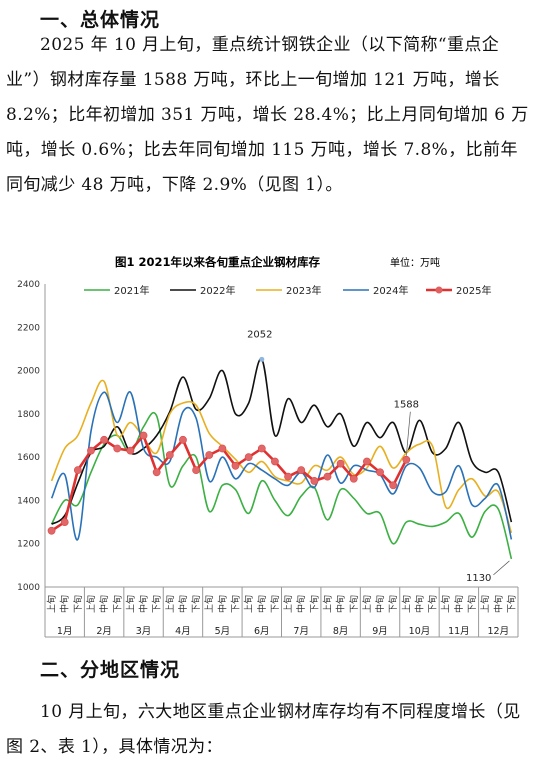 This screenshot has width=539, height=765. What do you see at coordinates (131, 290) in the screenshot?
I see `legend-label: 2021年` at bounding box center [131, 290].